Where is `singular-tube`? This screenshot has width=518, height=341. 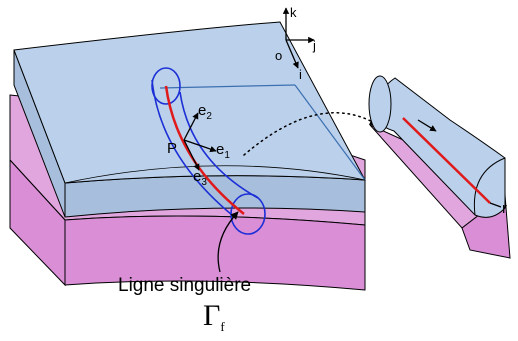 singular-tube is located at coordinates (208, 151).